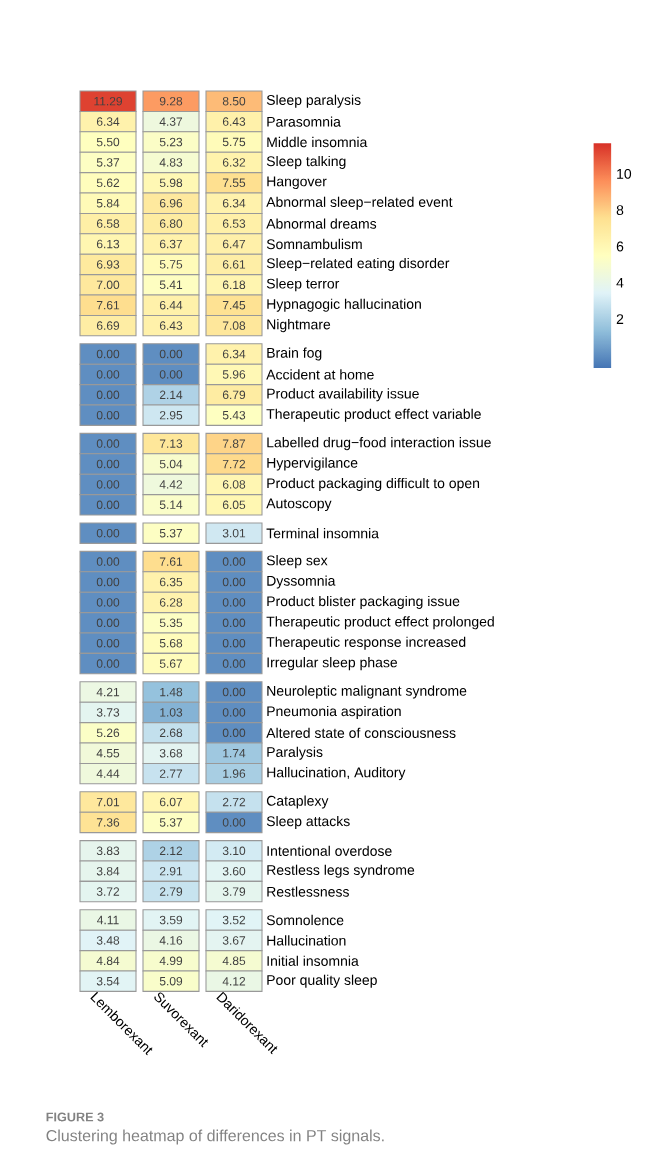 This screenshot has height=1166, width=648. What do you see at coordinates (620, 319) in the screenshot?
I see `color-bar-label: 2` at bounding box center [620, 319].